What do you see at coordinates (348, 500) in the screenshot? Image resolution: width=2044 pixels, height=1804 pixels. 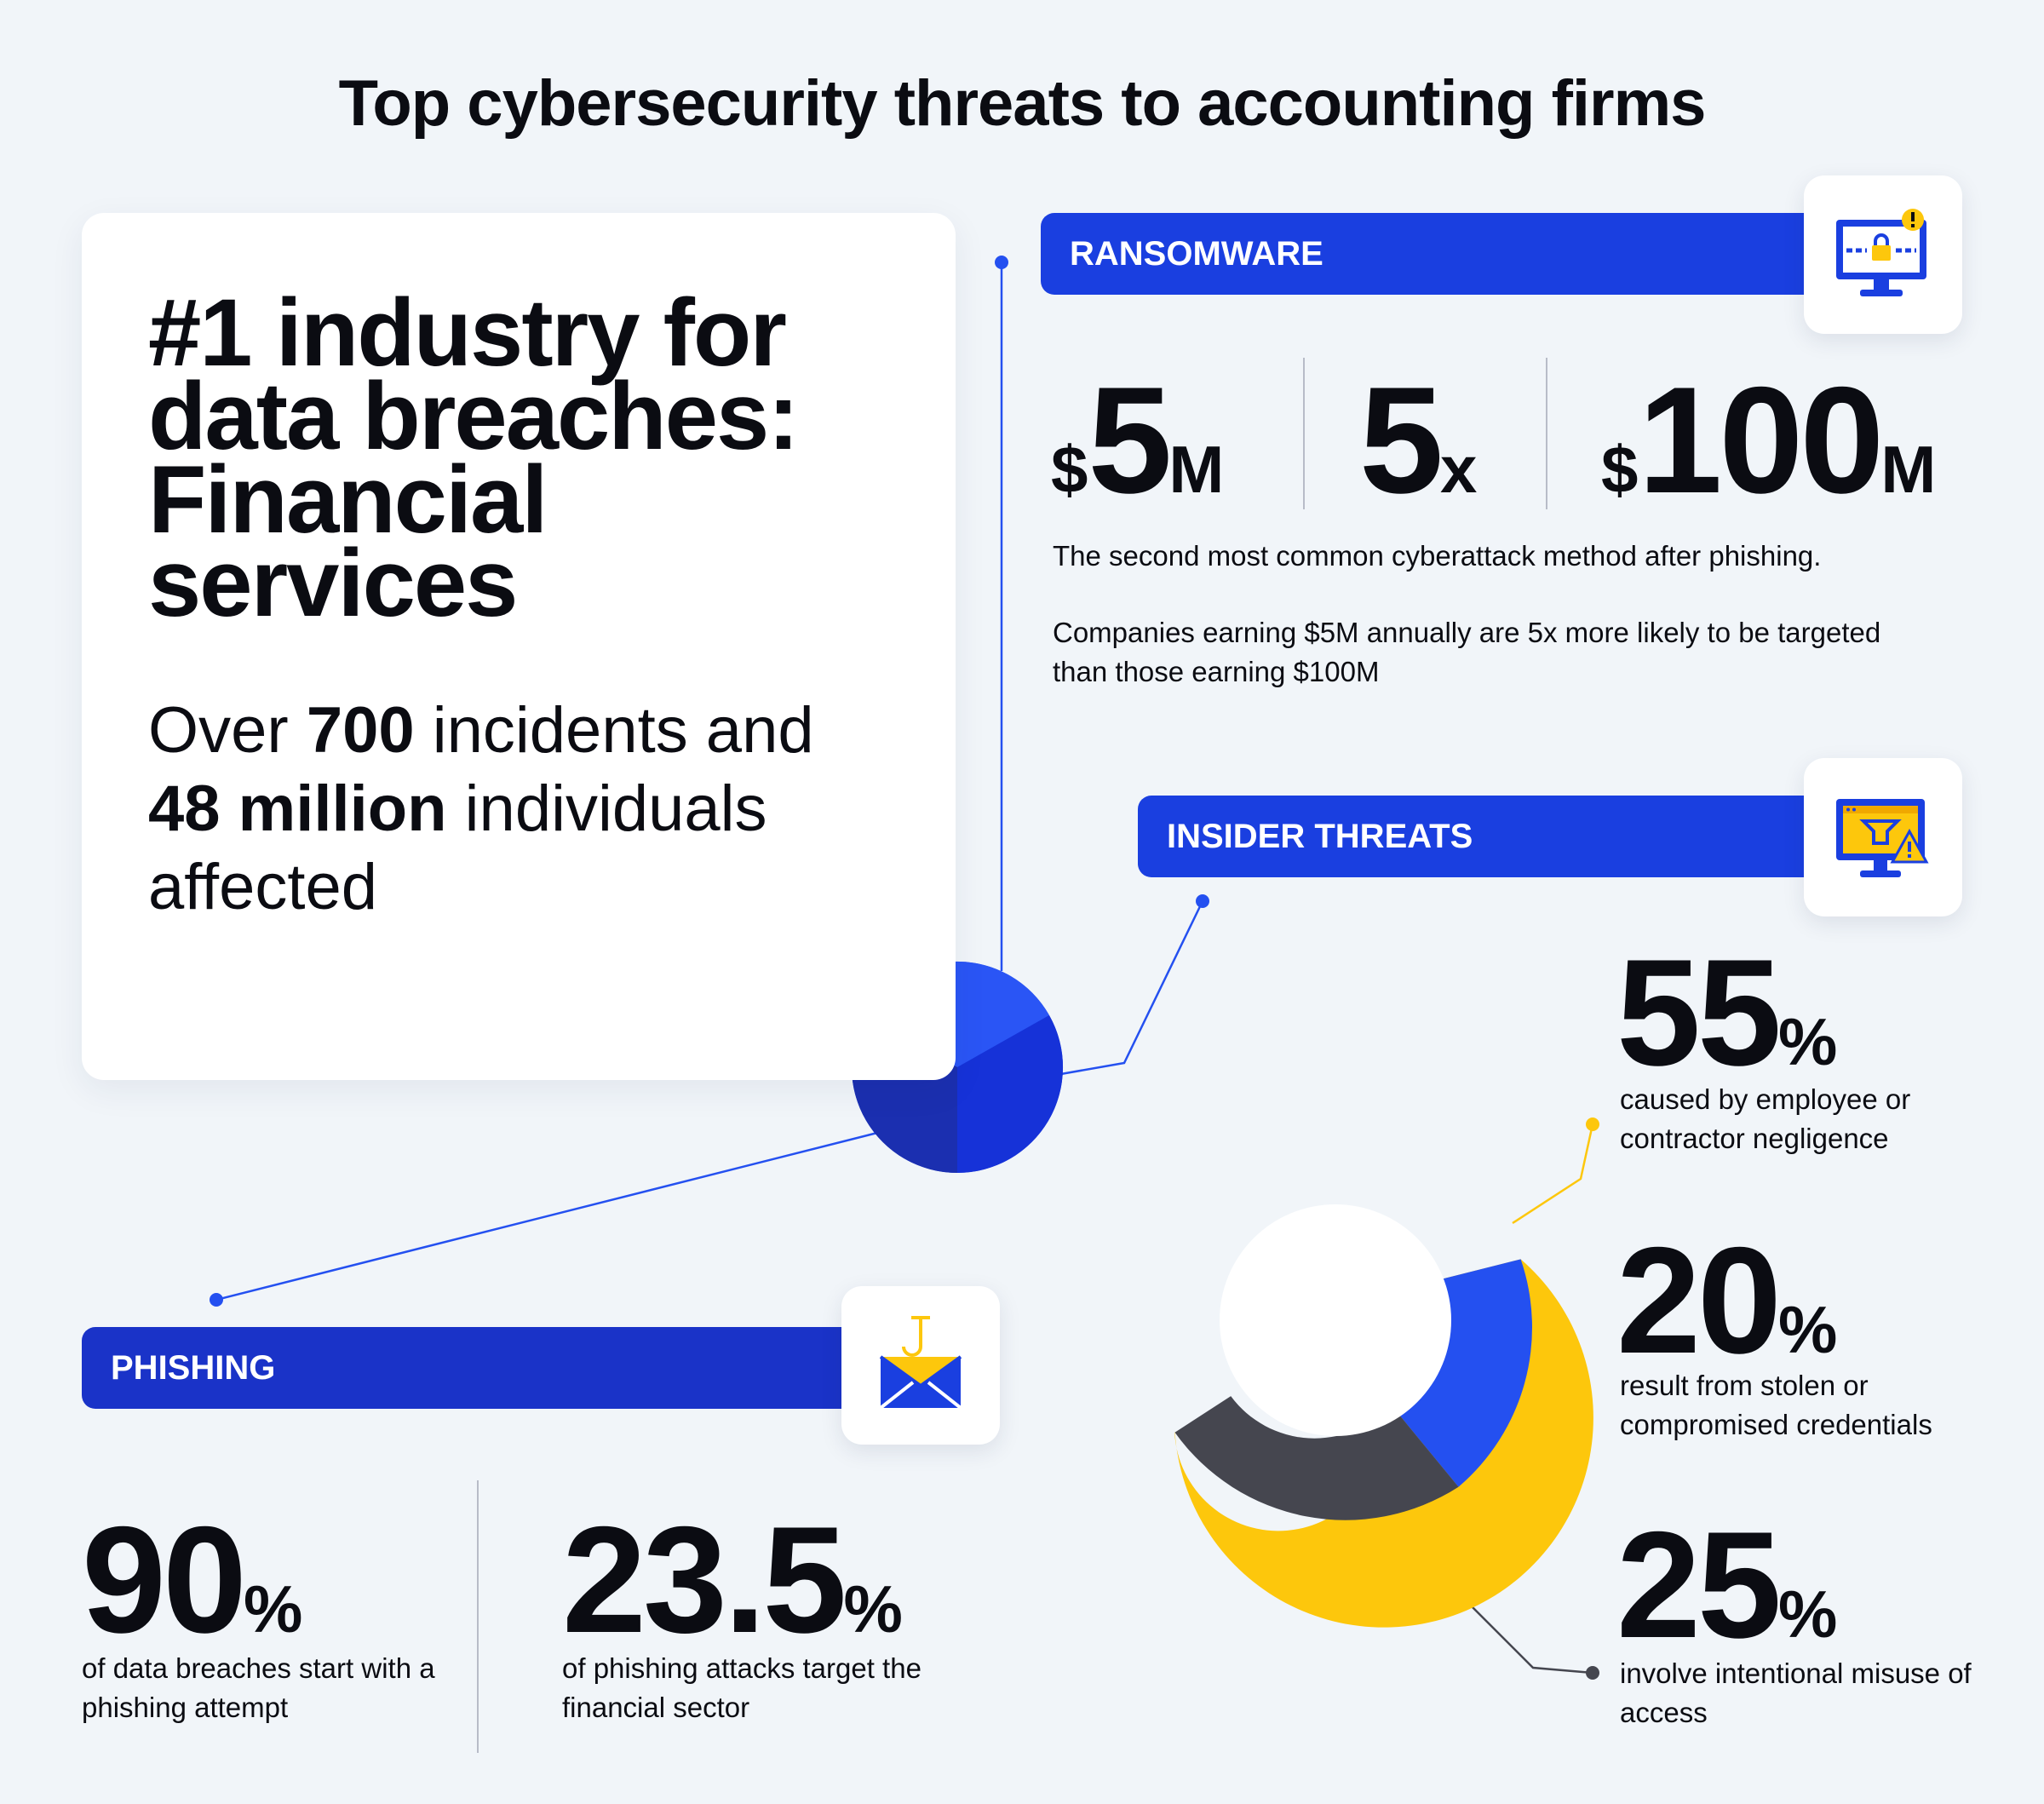 I see `hero-heading-line: Financial` at bounding box center [348, 500].